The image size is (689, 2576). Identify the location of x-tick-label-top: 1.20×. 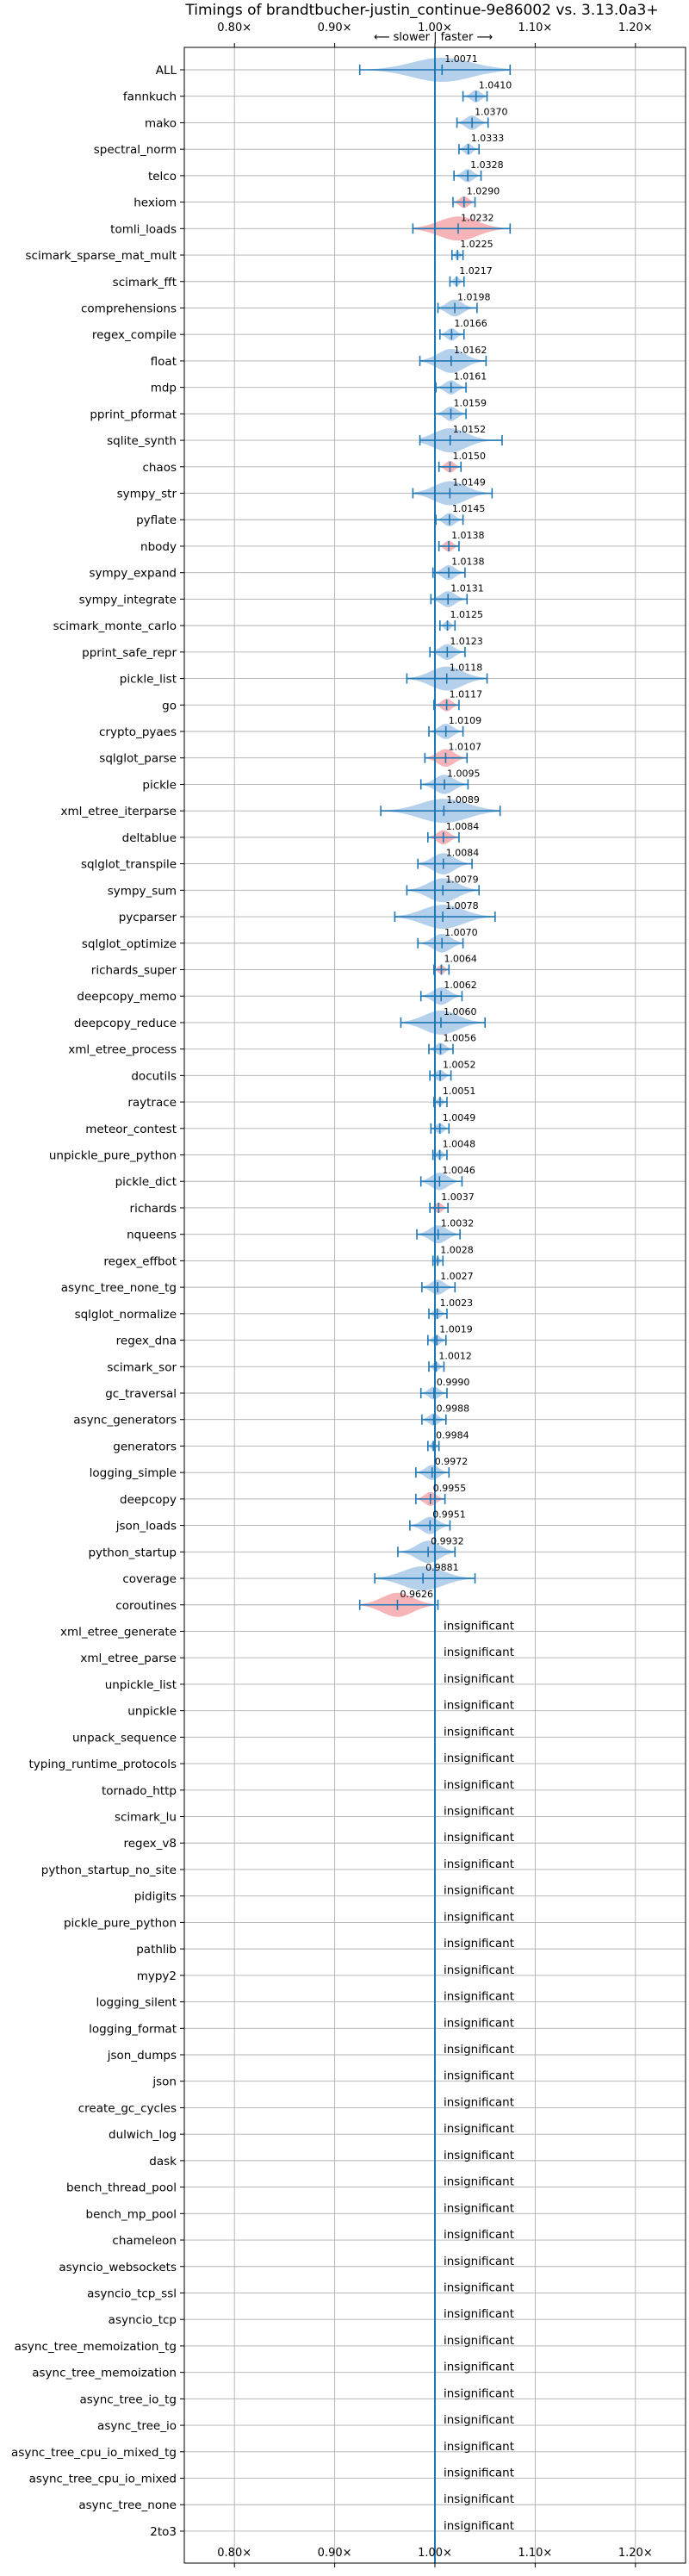
(635, 28).